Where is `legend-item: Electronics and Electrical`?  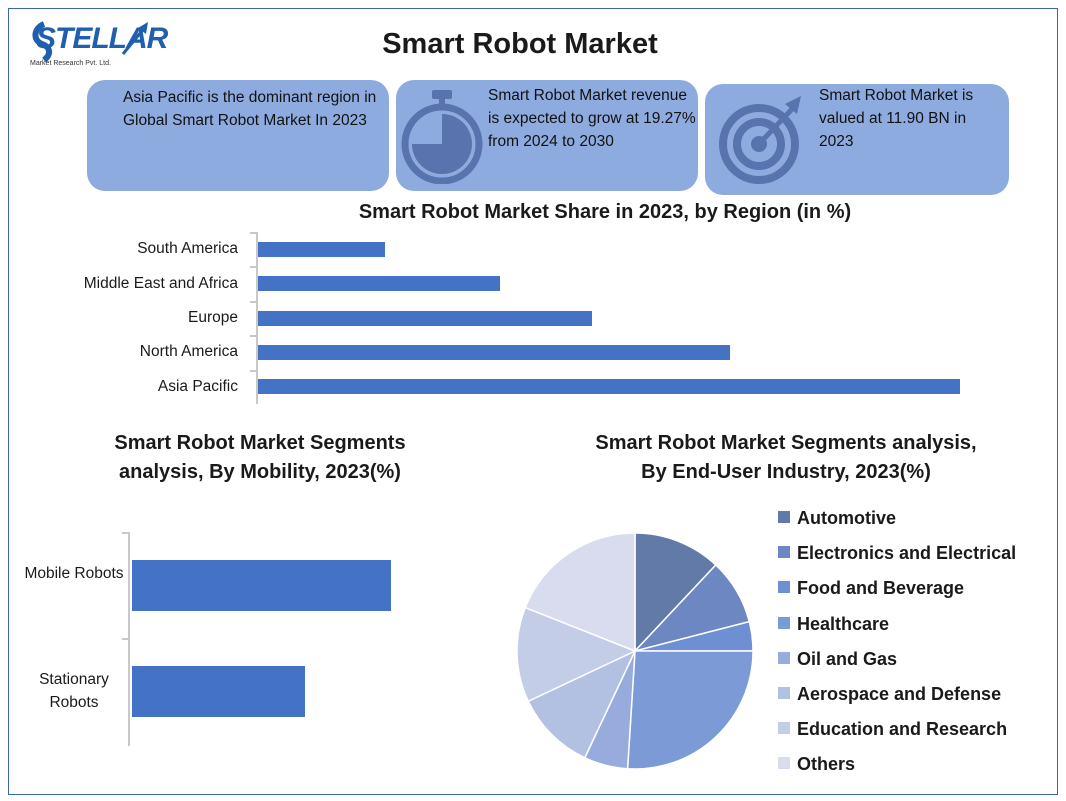
legend-item: Electronics and Electrical is located at coordinates (897, 553).